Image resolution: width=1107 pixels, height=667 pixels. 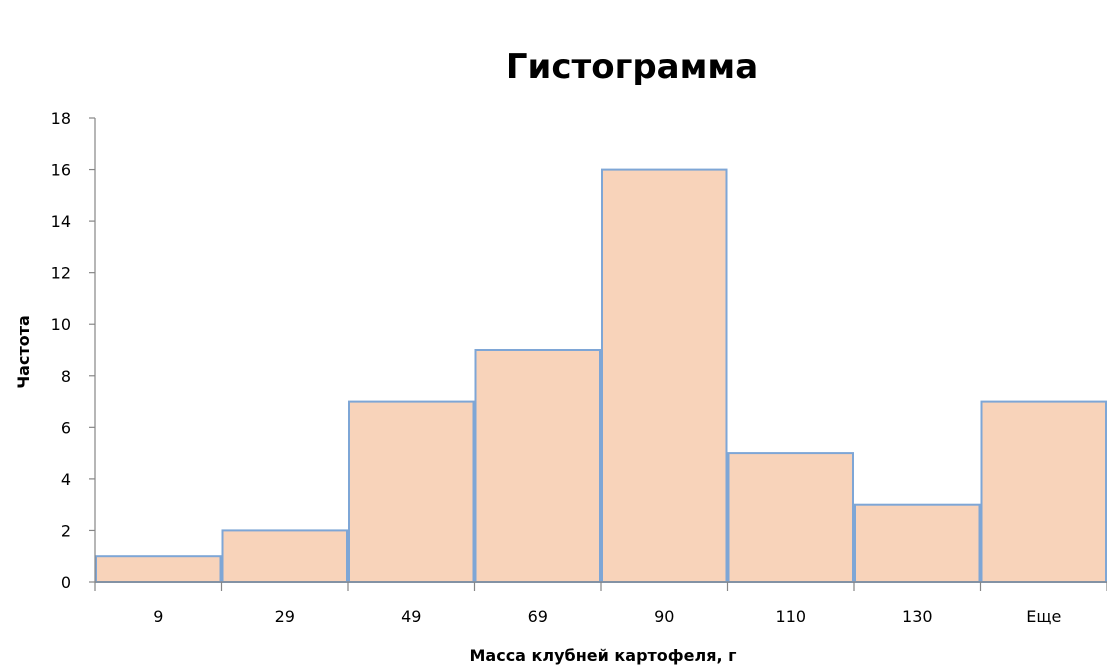 What do you see at coordinates (61, 170) in the screenshot?
I see `y-tick-label: 16` at bounding box center [61, 170].